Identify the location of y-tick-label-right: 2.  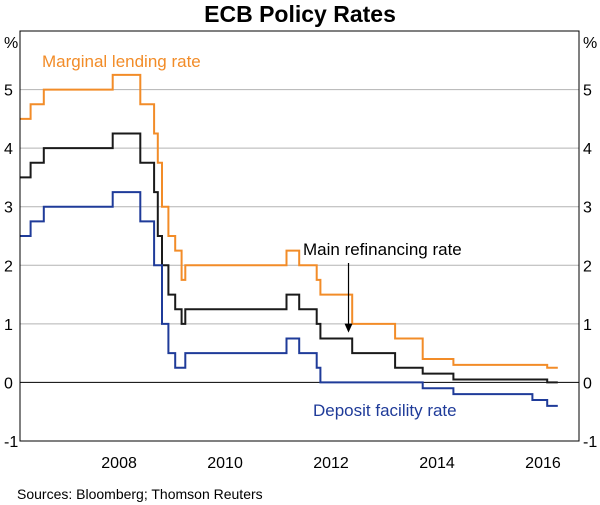
(587, 266).